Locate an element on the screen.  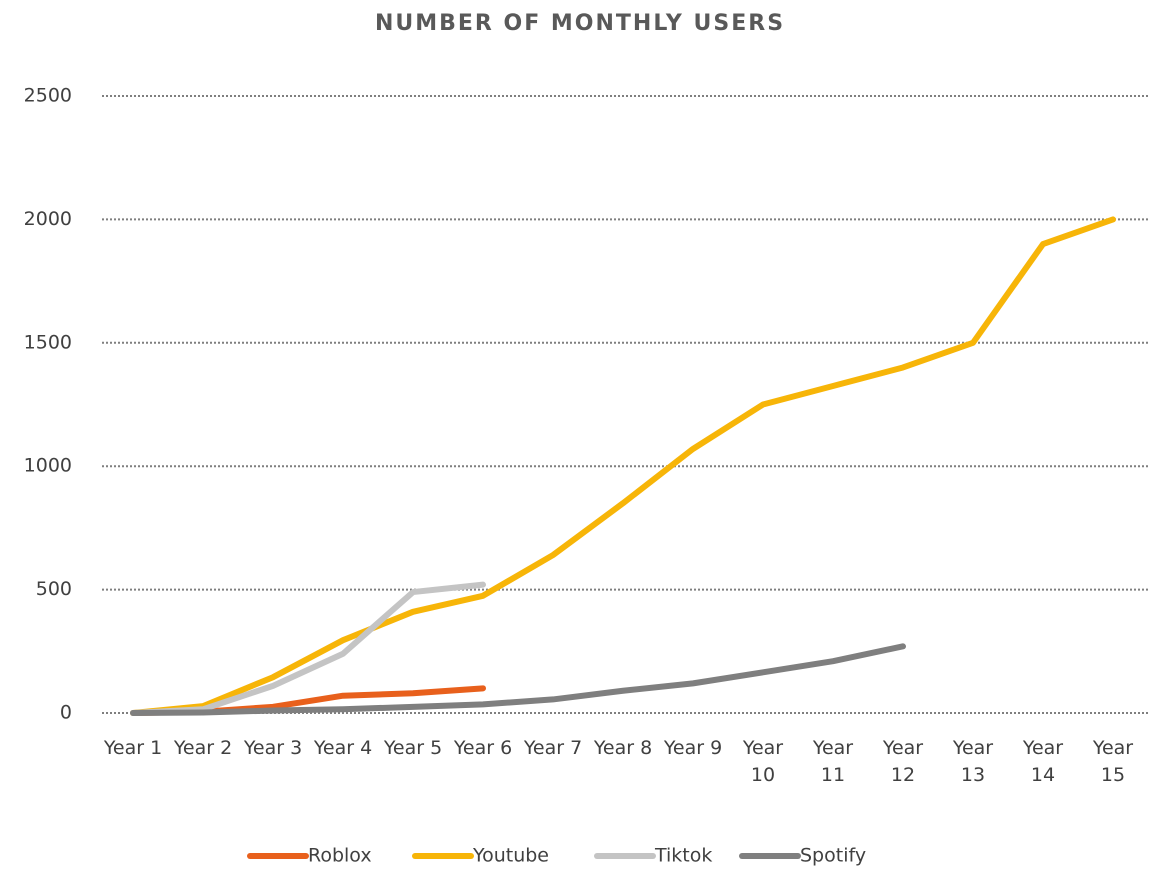
x-tick-label: Year 14 is located at coordinates (1043, 761).